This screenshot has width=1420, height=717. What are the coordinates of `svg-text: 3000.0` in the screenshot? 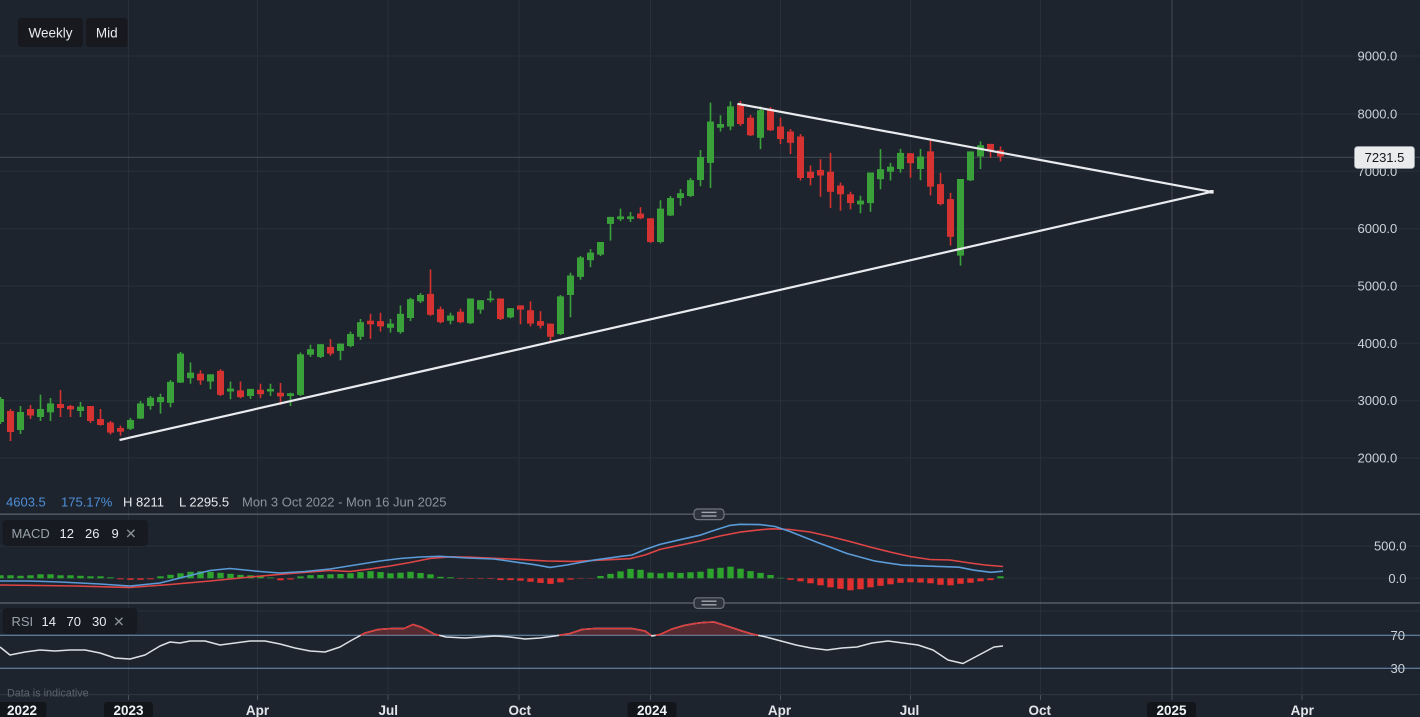 It's located at (1378, 400).